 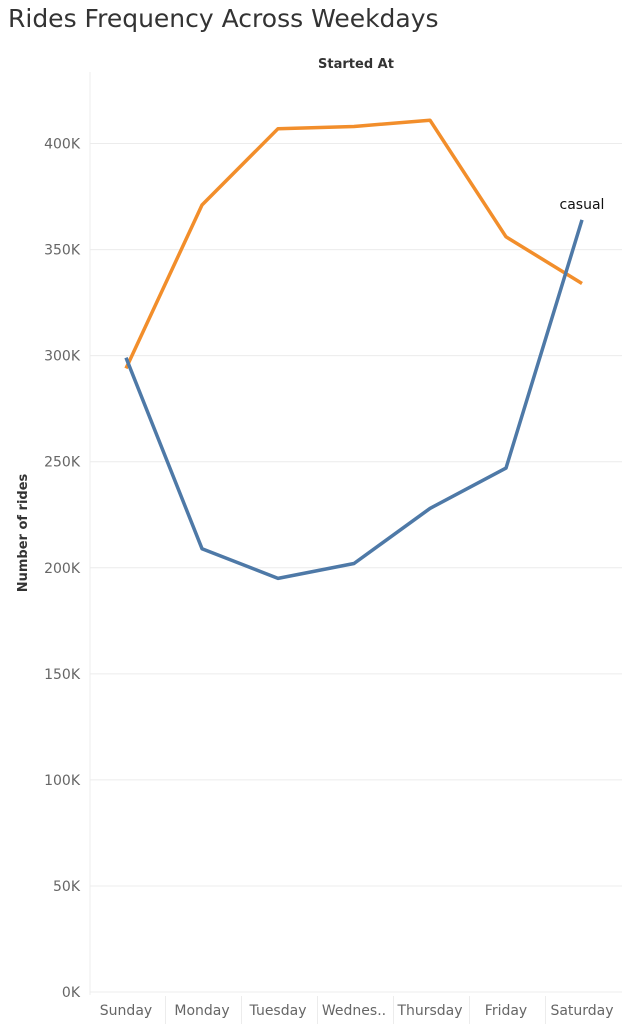 What do you see at coordinates (506, 1011) in the screenshot?
I see `x-tick-label: Friday` at bounding box center [506, 1011].